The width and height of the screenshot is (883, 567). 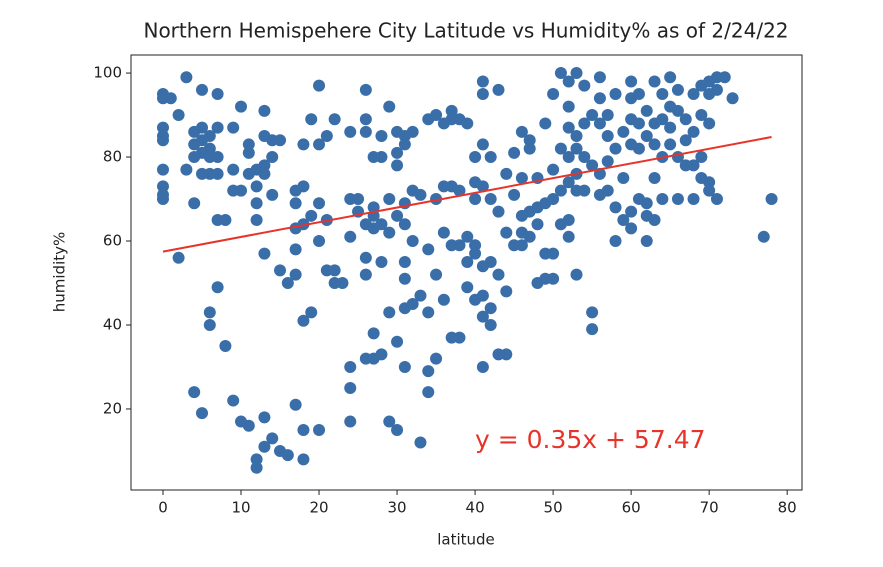 I want to click on trendline, so click(x=467, y=194).